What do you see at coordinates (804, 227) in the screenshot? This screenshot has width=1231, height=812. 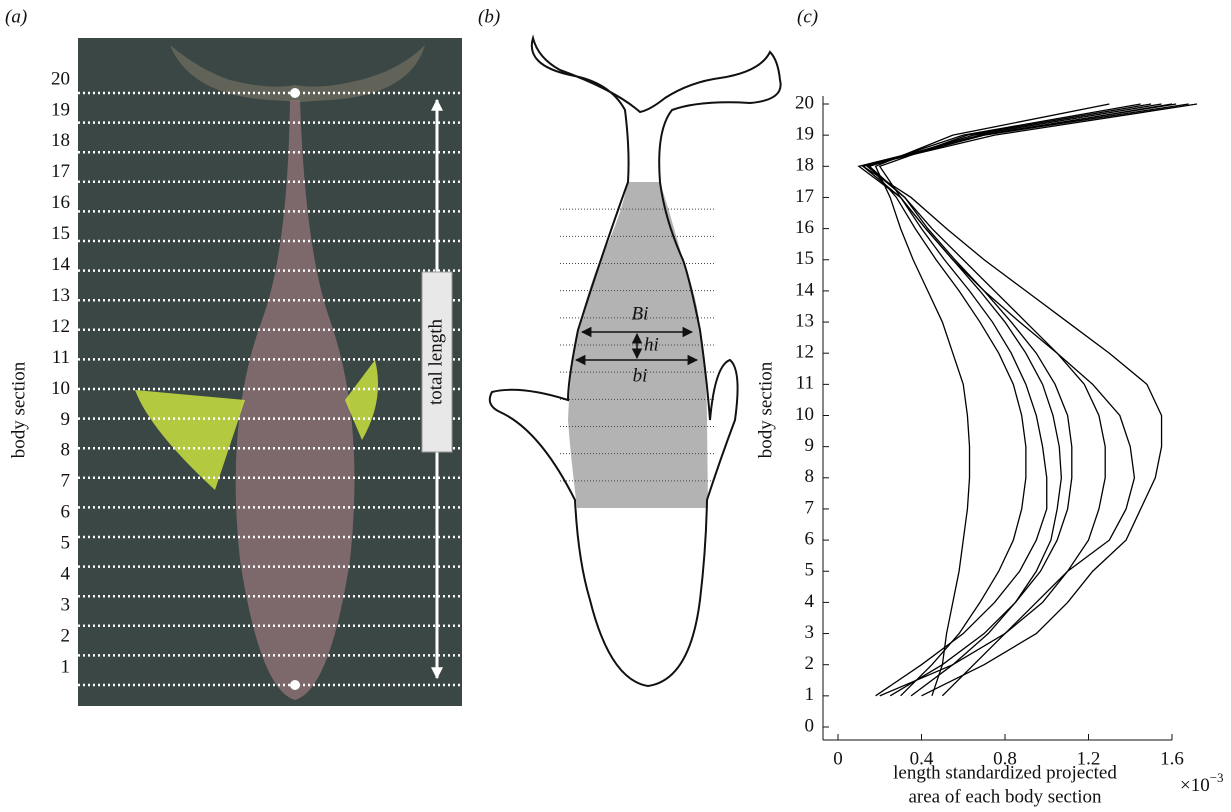 I see `y-tick-label: 16` at bounding box center [804, 227].